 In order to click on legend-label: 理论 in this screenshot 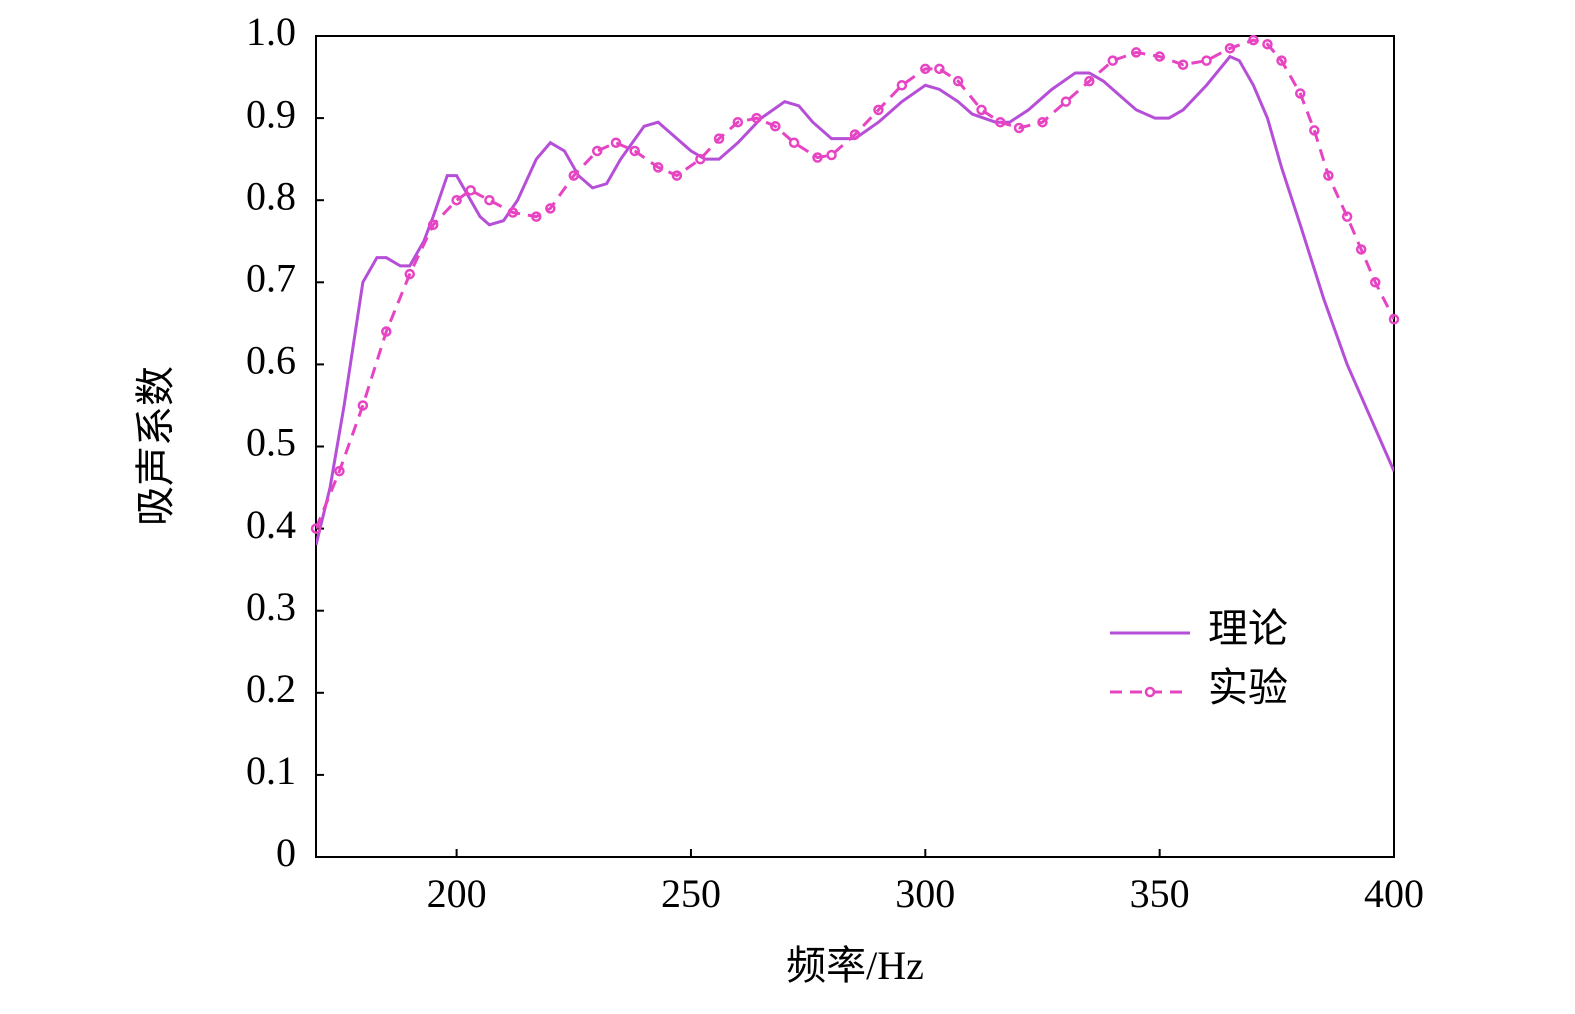, I will do `click(1248, 628)`.